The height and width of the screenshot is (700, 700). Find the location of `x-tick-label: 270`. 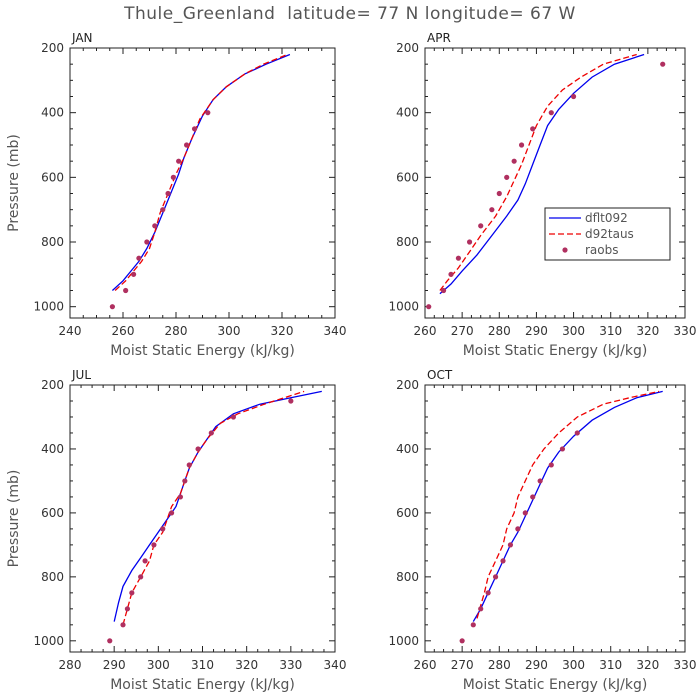

x-tick-label: 270 is located at coordinates (462, 331).